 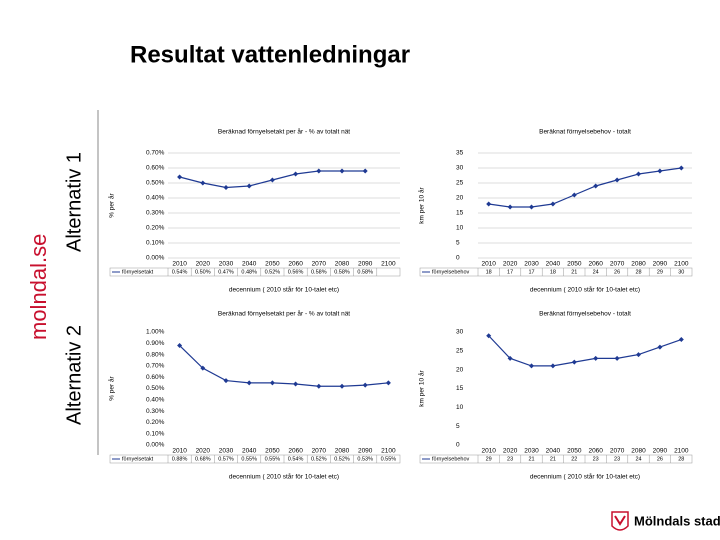 I want to click on table-value: 0.88%, so click(x=180, y=459).